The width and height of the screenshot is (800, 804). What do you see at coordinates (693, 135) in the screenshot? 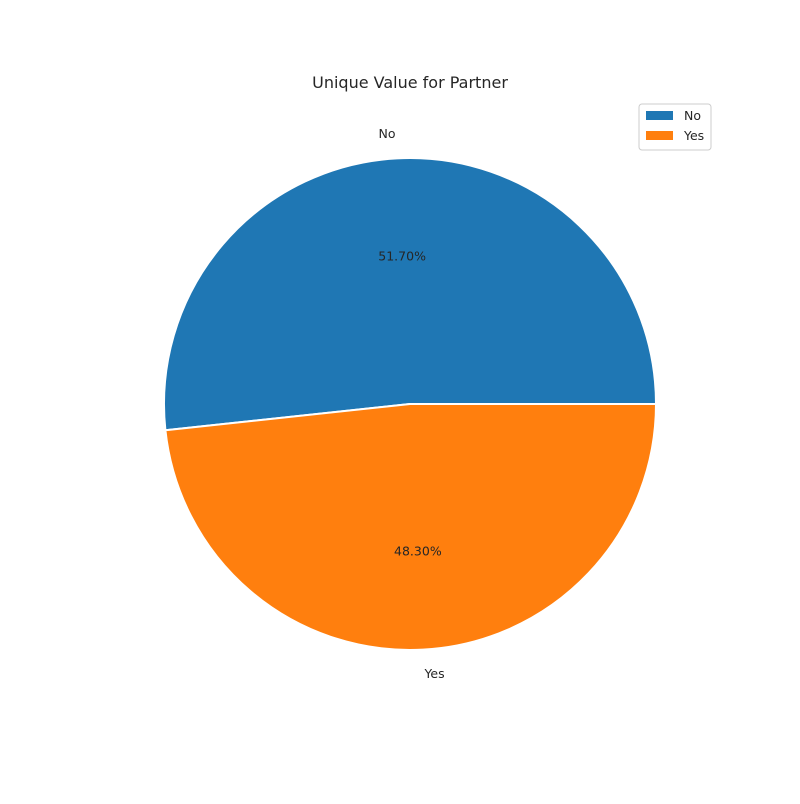
I see `legend-label-yes: Yes` at bounding box center [693, 135].